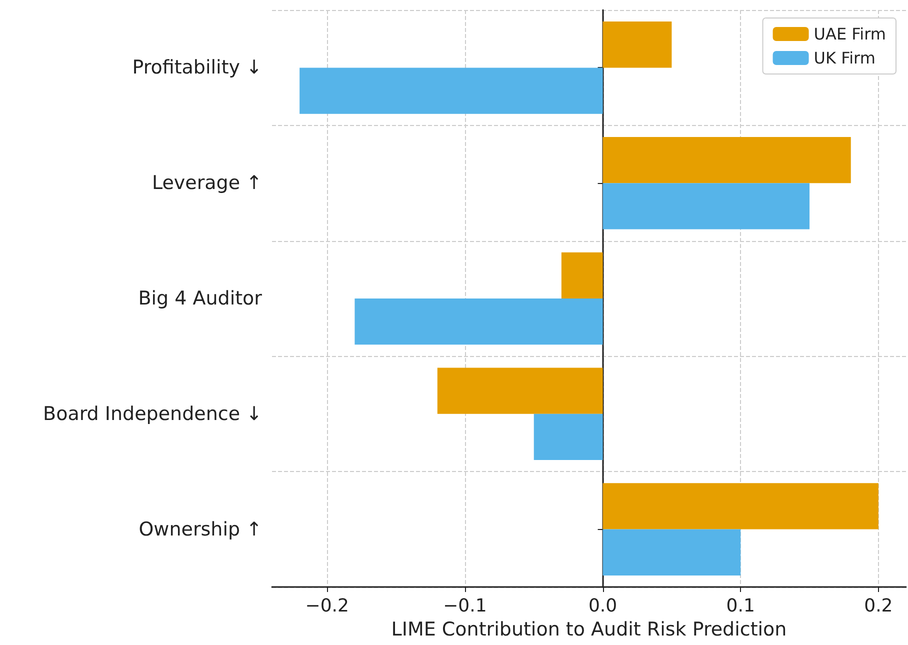 This screenshot has height=645, width=908. I want to click on legend-label: UK Firm, so click(845, 58).